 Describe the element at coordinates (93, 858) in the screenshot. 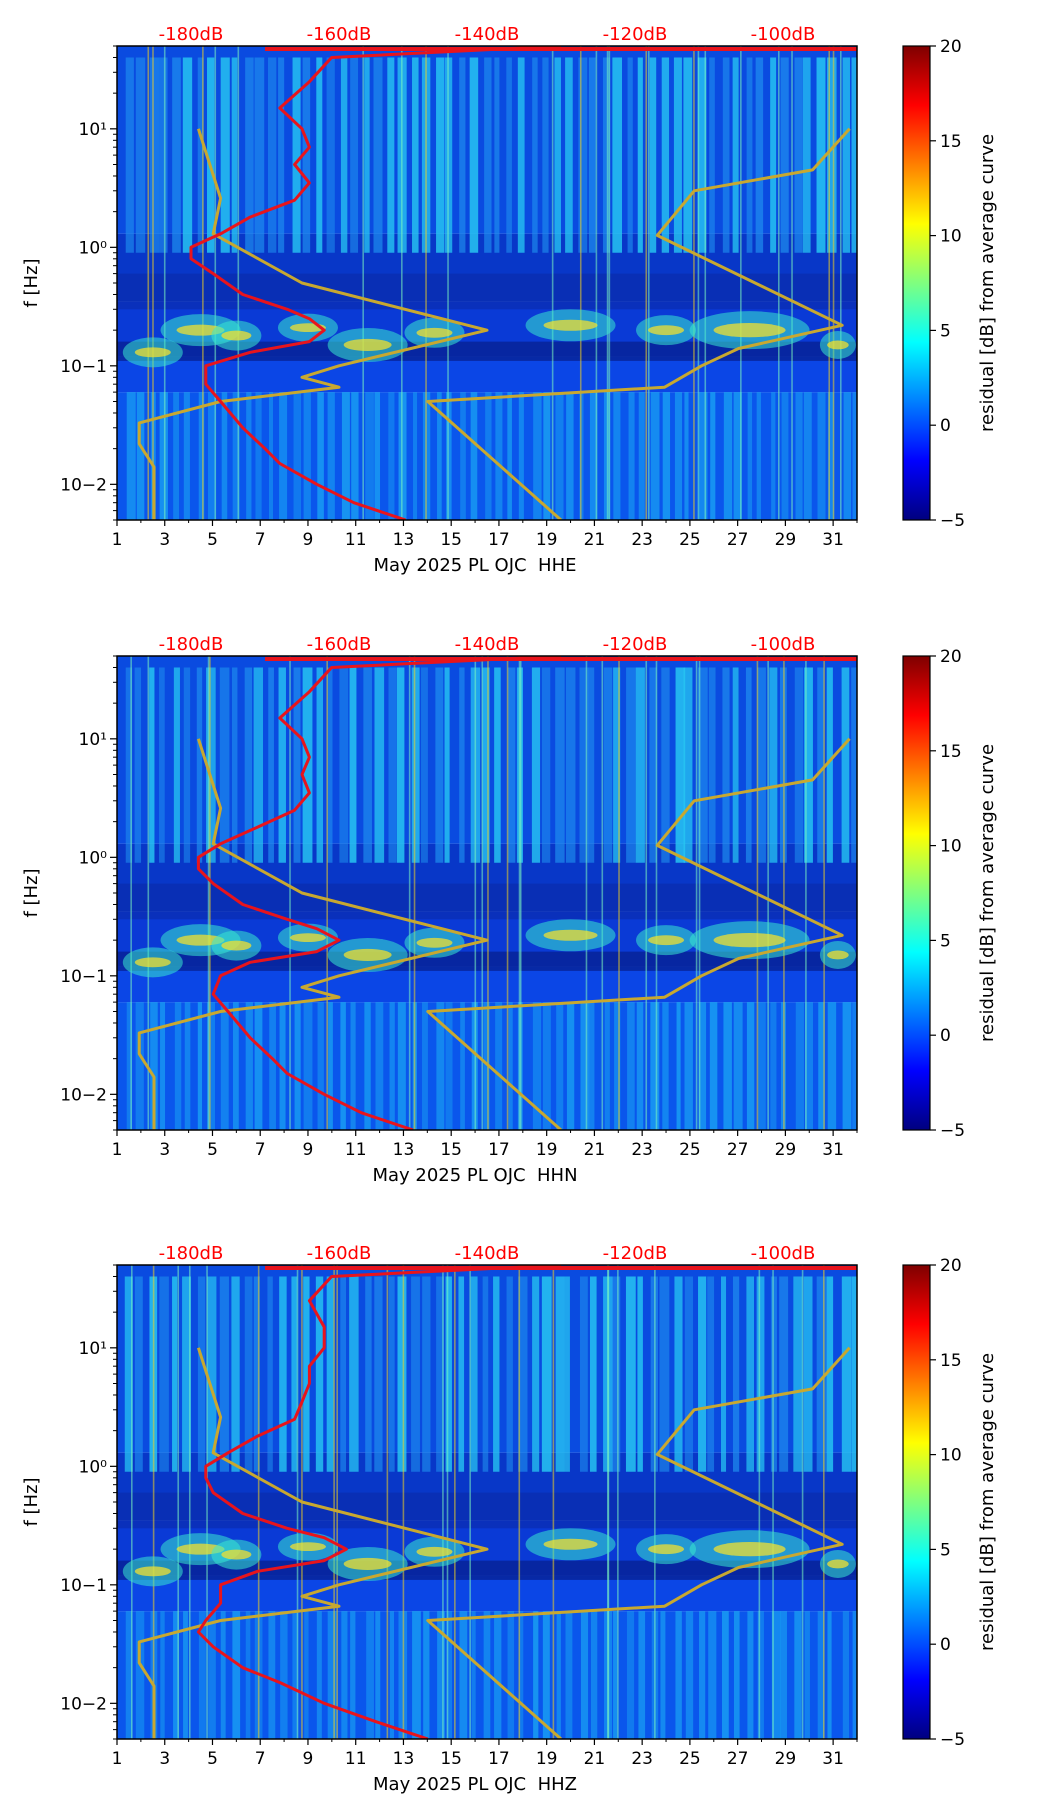

I see `y-tick-label: 10⁰` at that location.